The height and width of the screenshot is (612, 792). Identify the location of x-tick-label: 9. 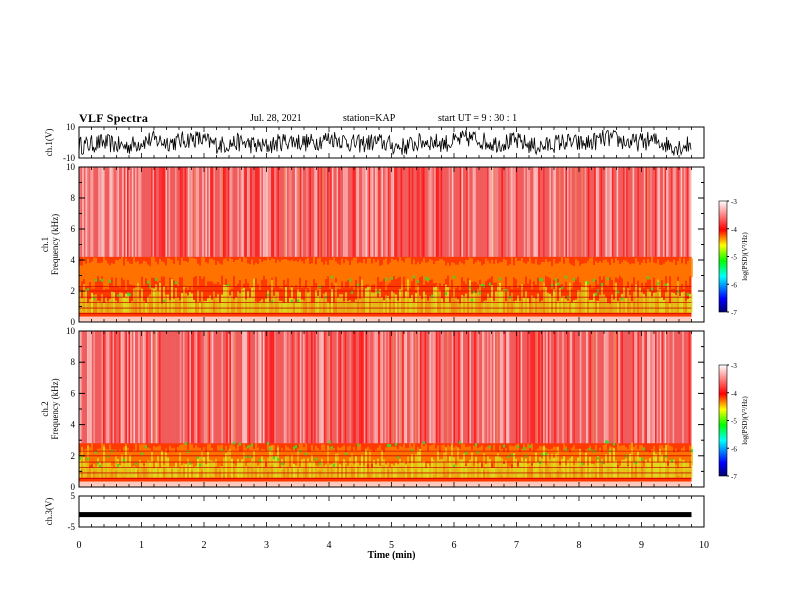
(641, 545).